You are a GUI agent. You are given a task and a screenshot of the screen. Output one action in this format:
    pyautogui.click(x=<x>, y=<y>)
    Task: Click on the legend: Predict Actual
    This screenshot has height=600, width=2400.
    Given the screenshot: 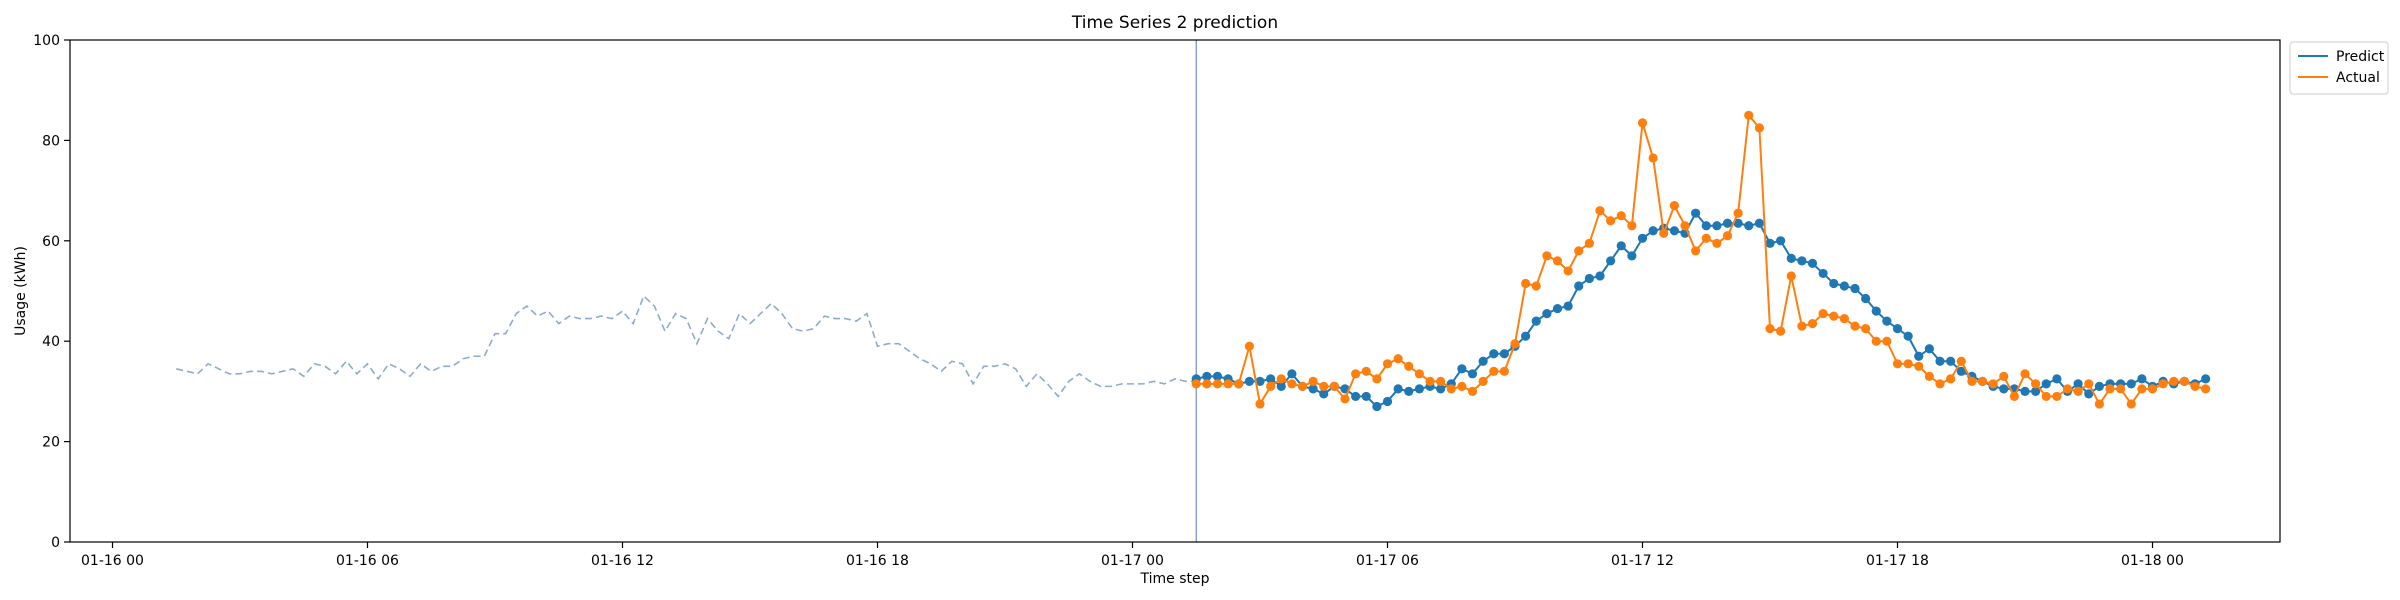 What is the action you would take?
    pyautogui.click(x=2339, y=68)
    